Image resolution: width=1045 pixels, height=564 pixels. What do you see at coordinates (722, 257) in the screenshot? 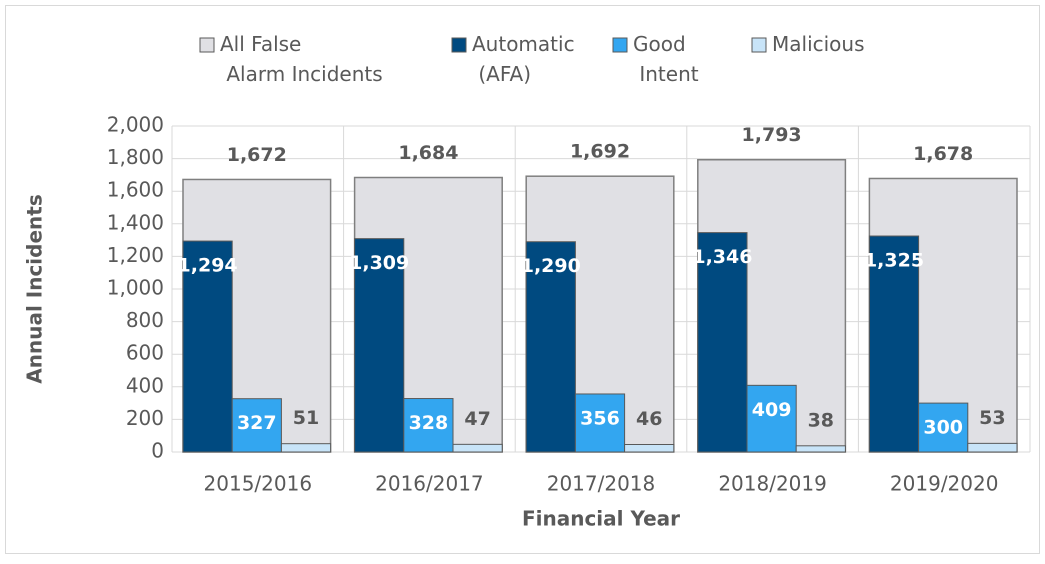
I see `data-label: 1,346` at bounding box center [722, 257].